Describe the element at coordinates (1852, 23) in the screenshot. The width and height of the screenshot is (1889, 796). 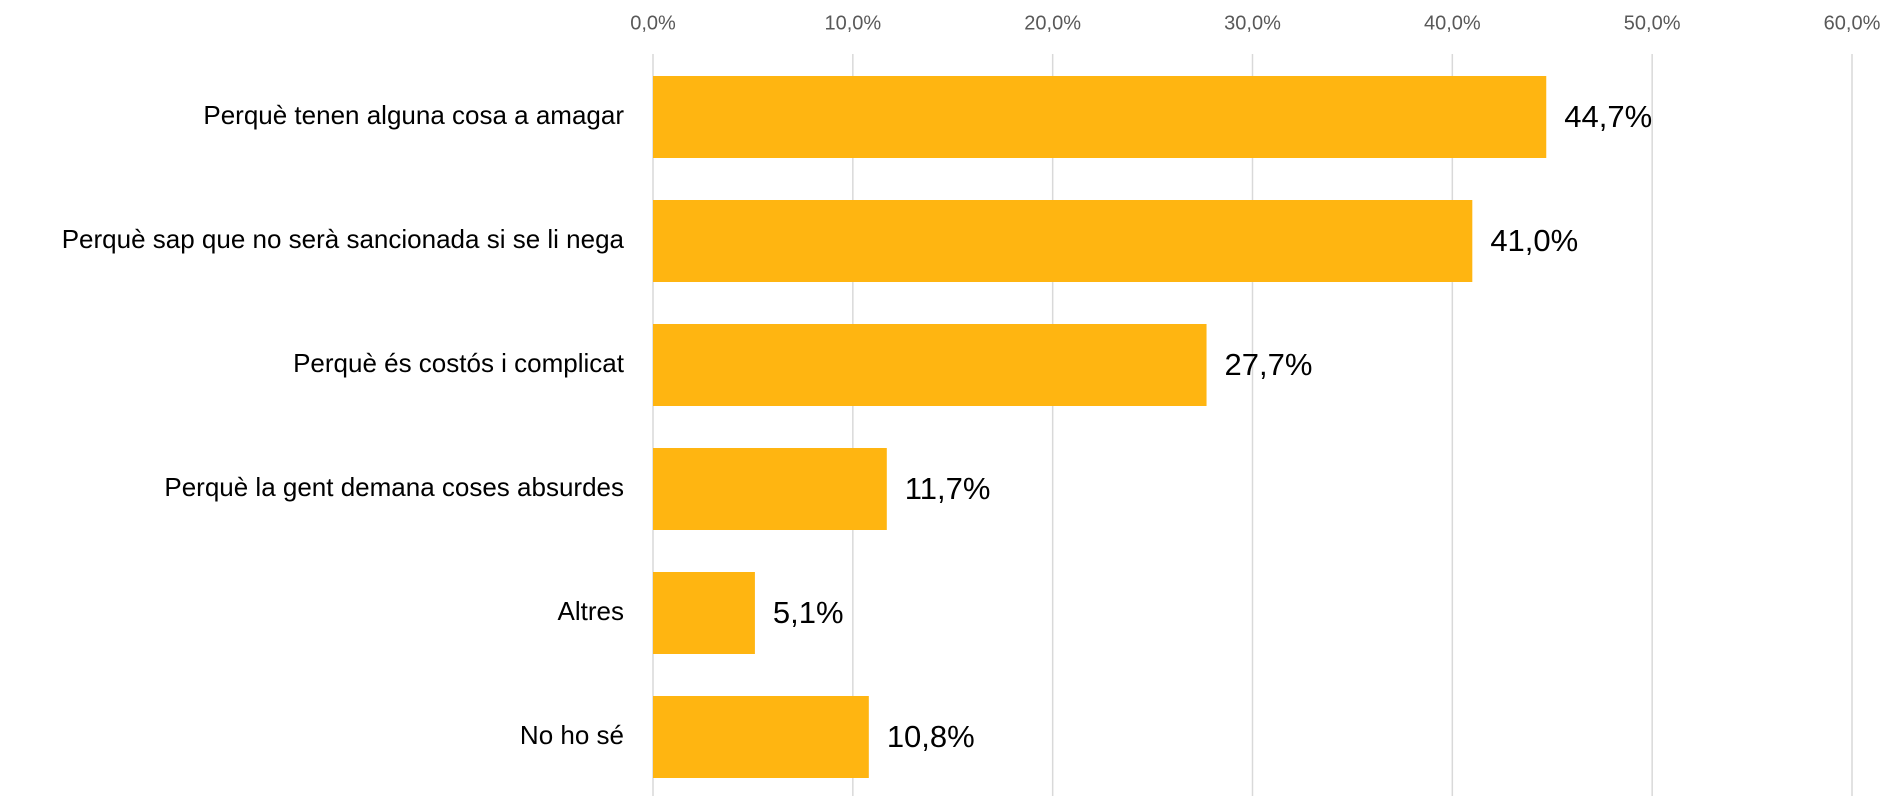
I see `x-tick-label: 60,0%` at that location.